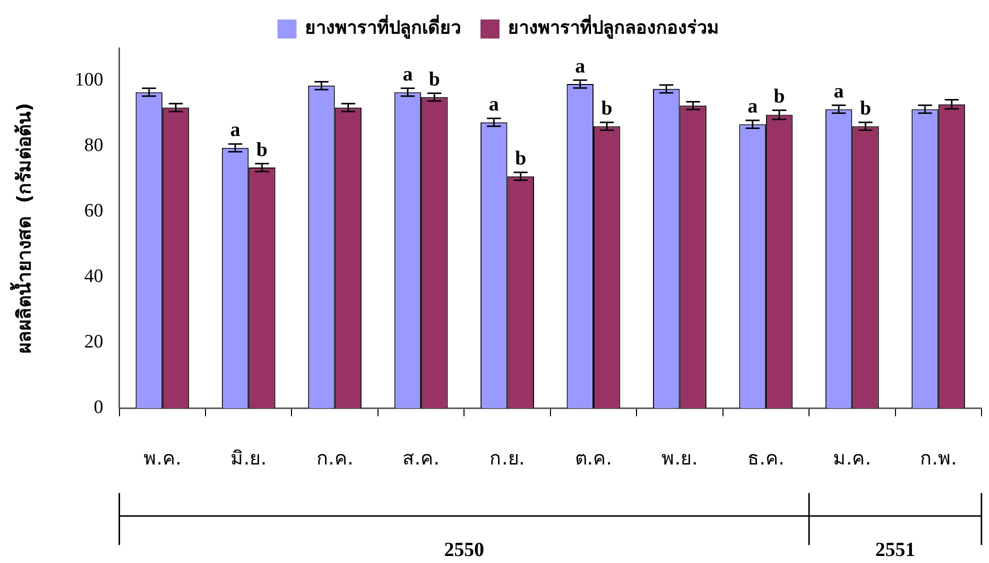 Image resolution: width=989 pixels, height=563 pixels. Describe the element at coordinates (383, 27) in the screenshot. I see `legend-label: ยางพาราที่ปลูกเดี่ยว` at that location.